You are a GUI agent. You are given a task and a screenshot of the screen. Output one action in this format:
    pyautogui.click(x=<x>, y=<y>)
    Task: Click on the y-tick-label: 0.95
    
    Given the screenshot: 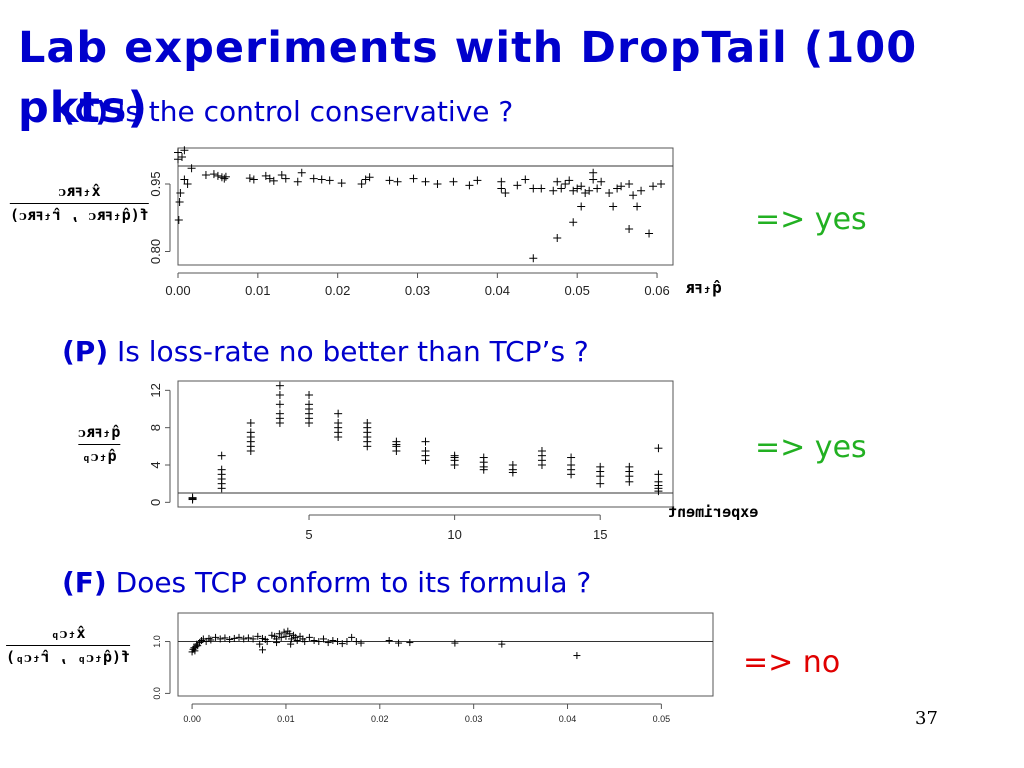 What is the action you would take?
    pyautogui.click(x=155, y=183)
    